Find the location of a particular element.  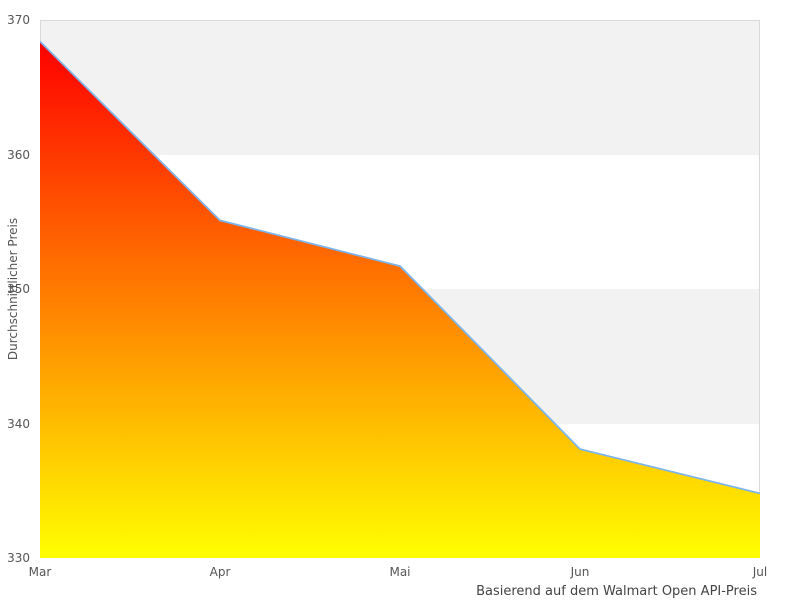

y-axis-tick-label: 350 is located at coordinates (18, 289).